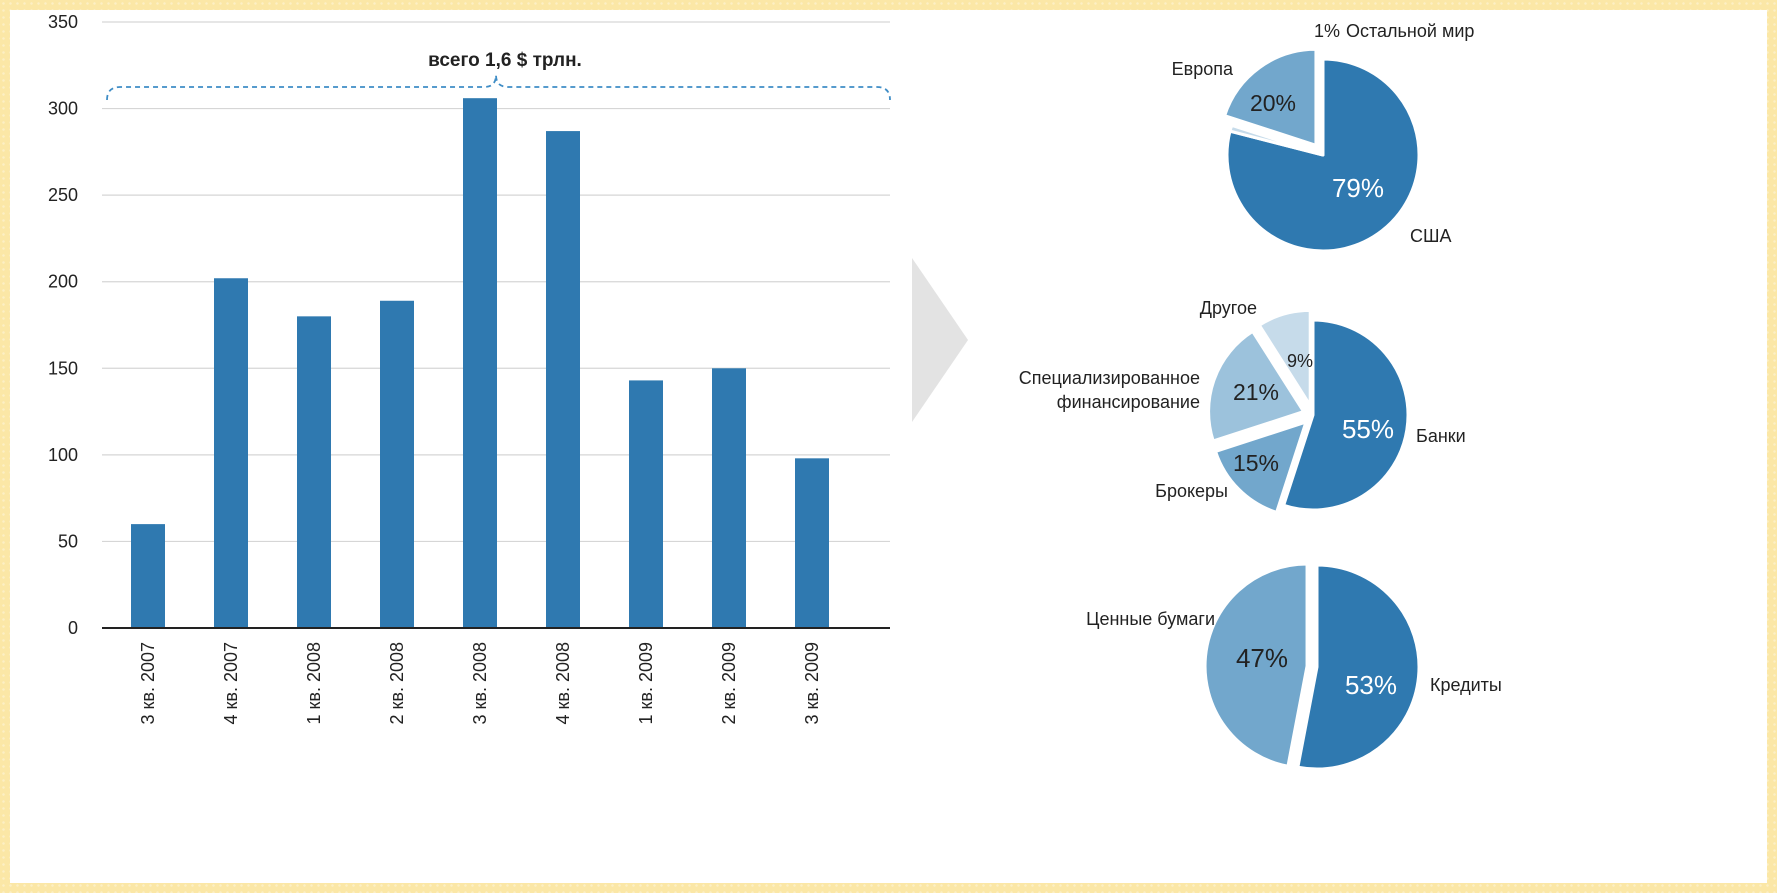  What do you see at coordinates (1410, 31) in the screenshot?
I see `pie-category-label: Остальной мир` at bounding box center [1410, 31].